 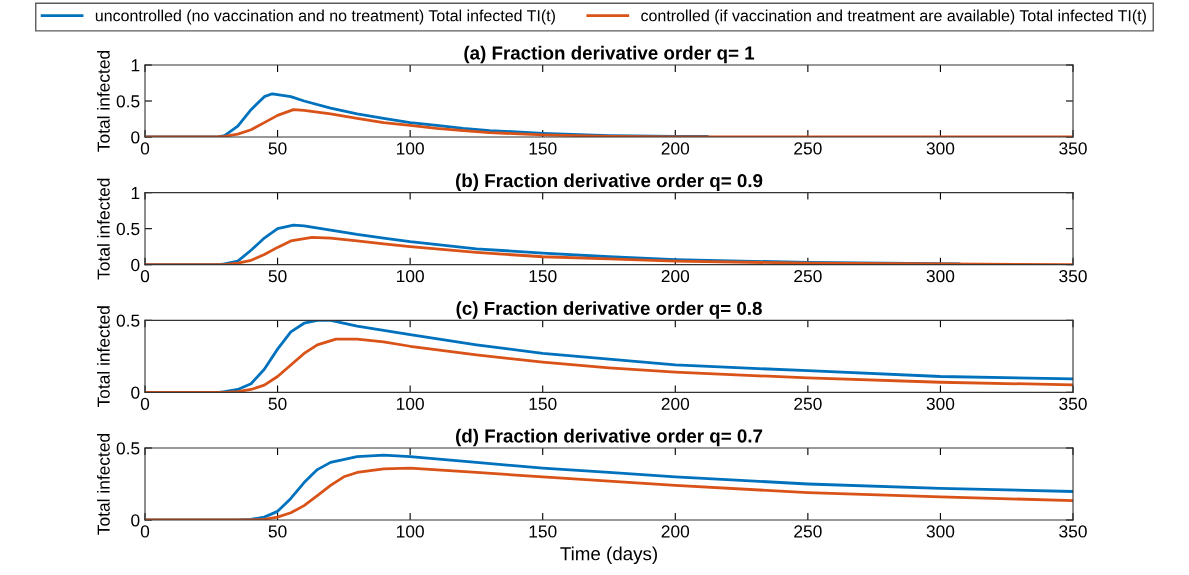 I want to click on chart-title: (c) Fraction derivative order q= 0.8, so click(x=609, y=310).